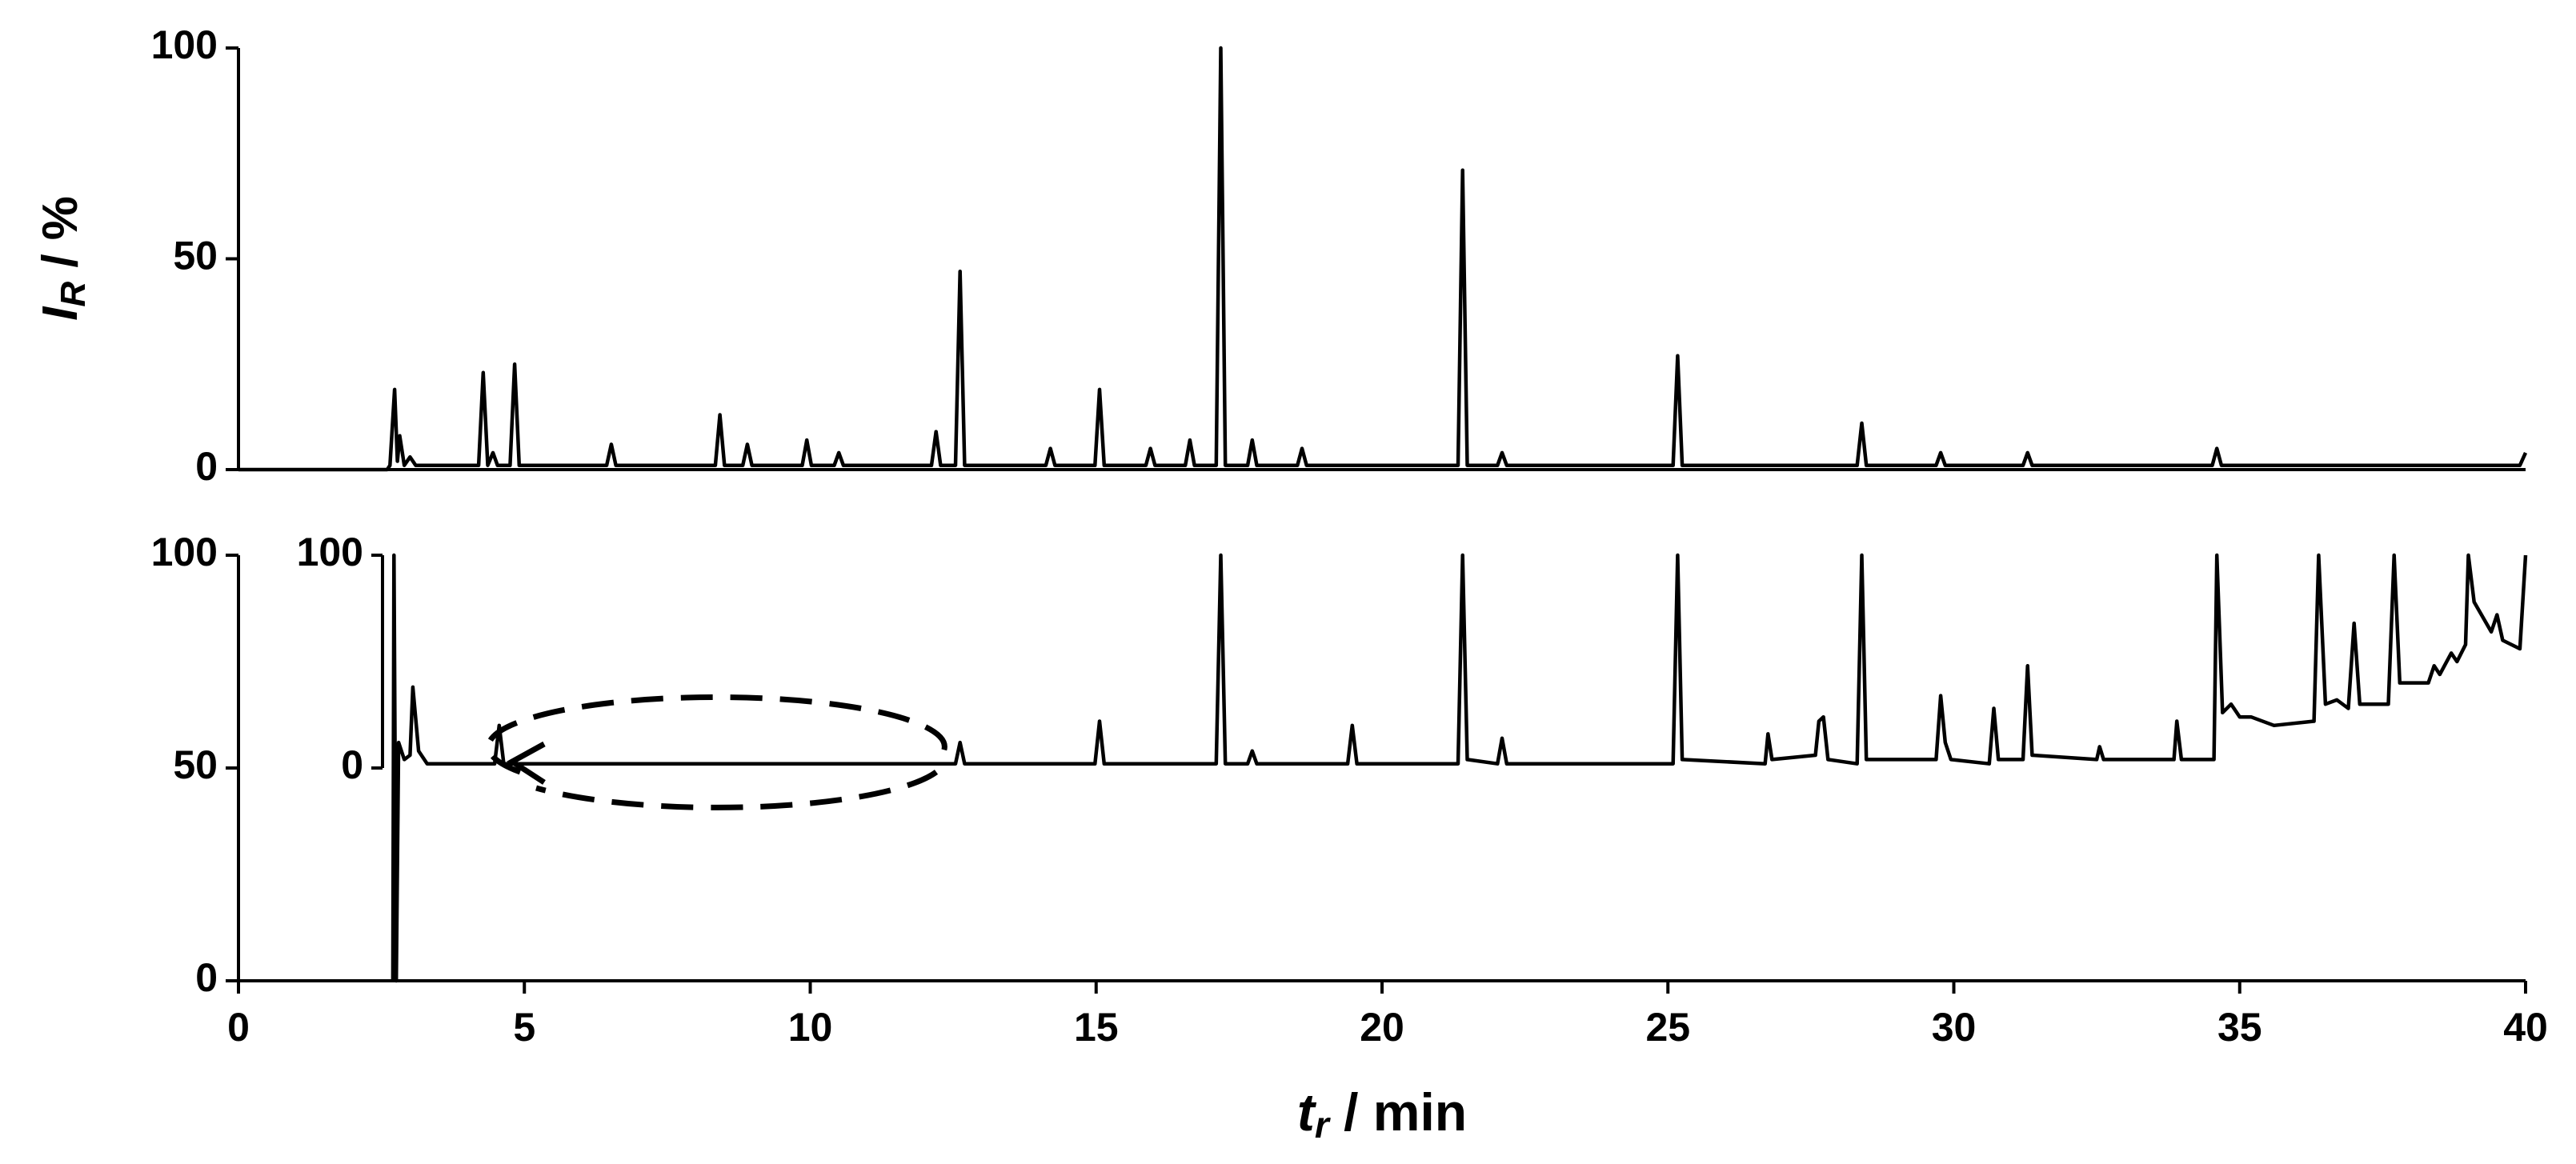 The width and height of the screenshot is (2576, 1164). I want to click on y2-tick-label: 100, so click(330, 552).